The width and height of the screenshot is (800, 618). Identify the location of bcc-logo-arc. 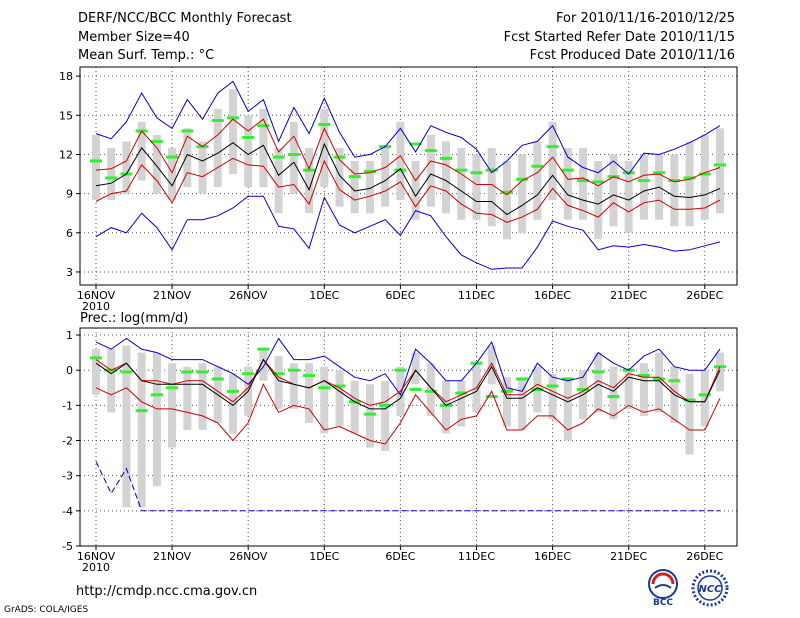
(663, 578).